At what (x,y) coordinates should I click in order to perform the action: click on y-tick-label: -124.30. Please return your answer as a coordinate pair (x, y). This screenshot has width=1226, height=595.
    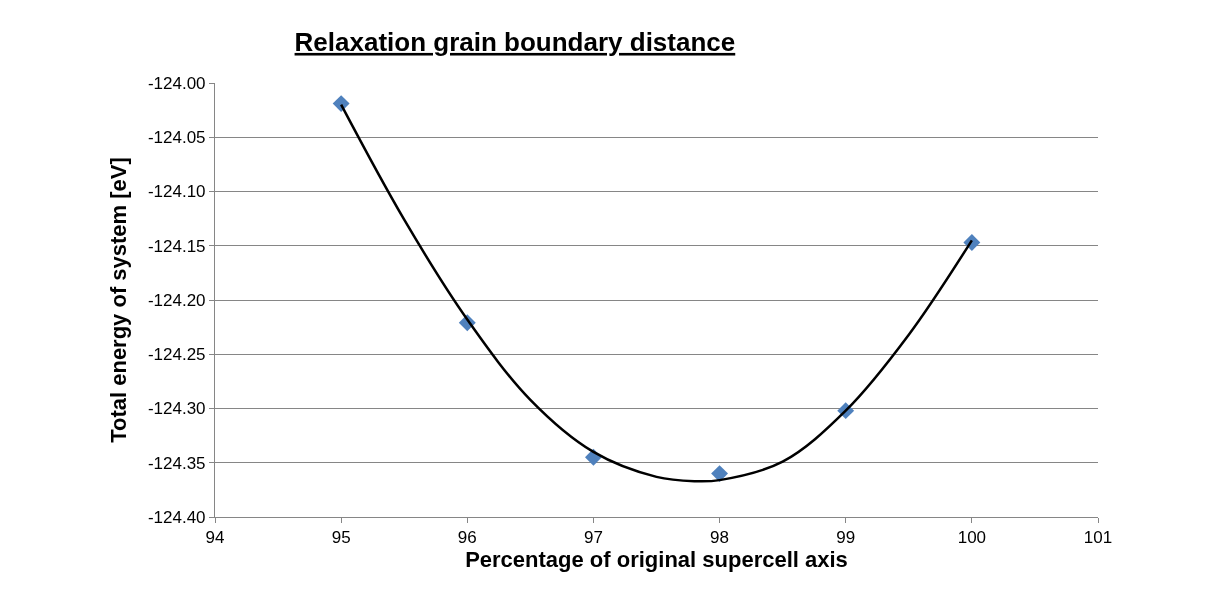
    Looking at the image, I should click on (176, 409).